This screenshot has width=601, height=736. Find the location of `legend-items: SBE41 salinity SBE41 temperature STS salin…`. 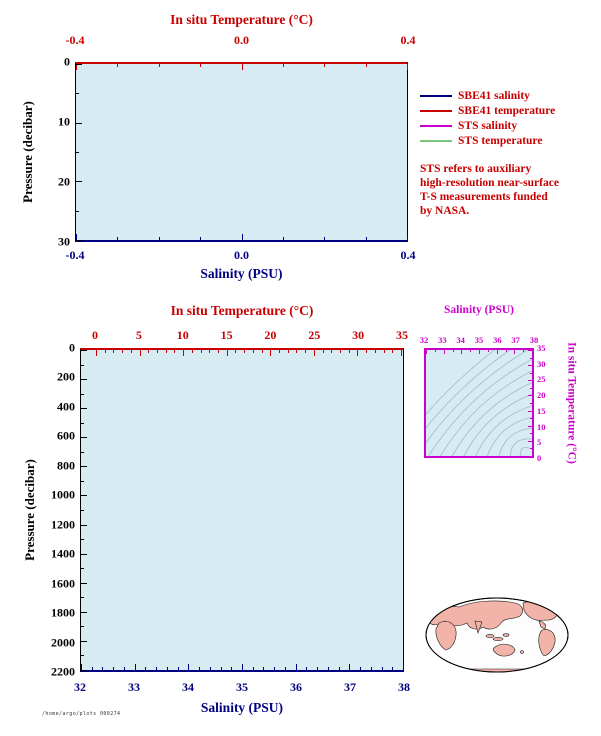

legend-items: SBE41 salinity SBE41 temperature STS salin… is located at coordinates (509, 118).